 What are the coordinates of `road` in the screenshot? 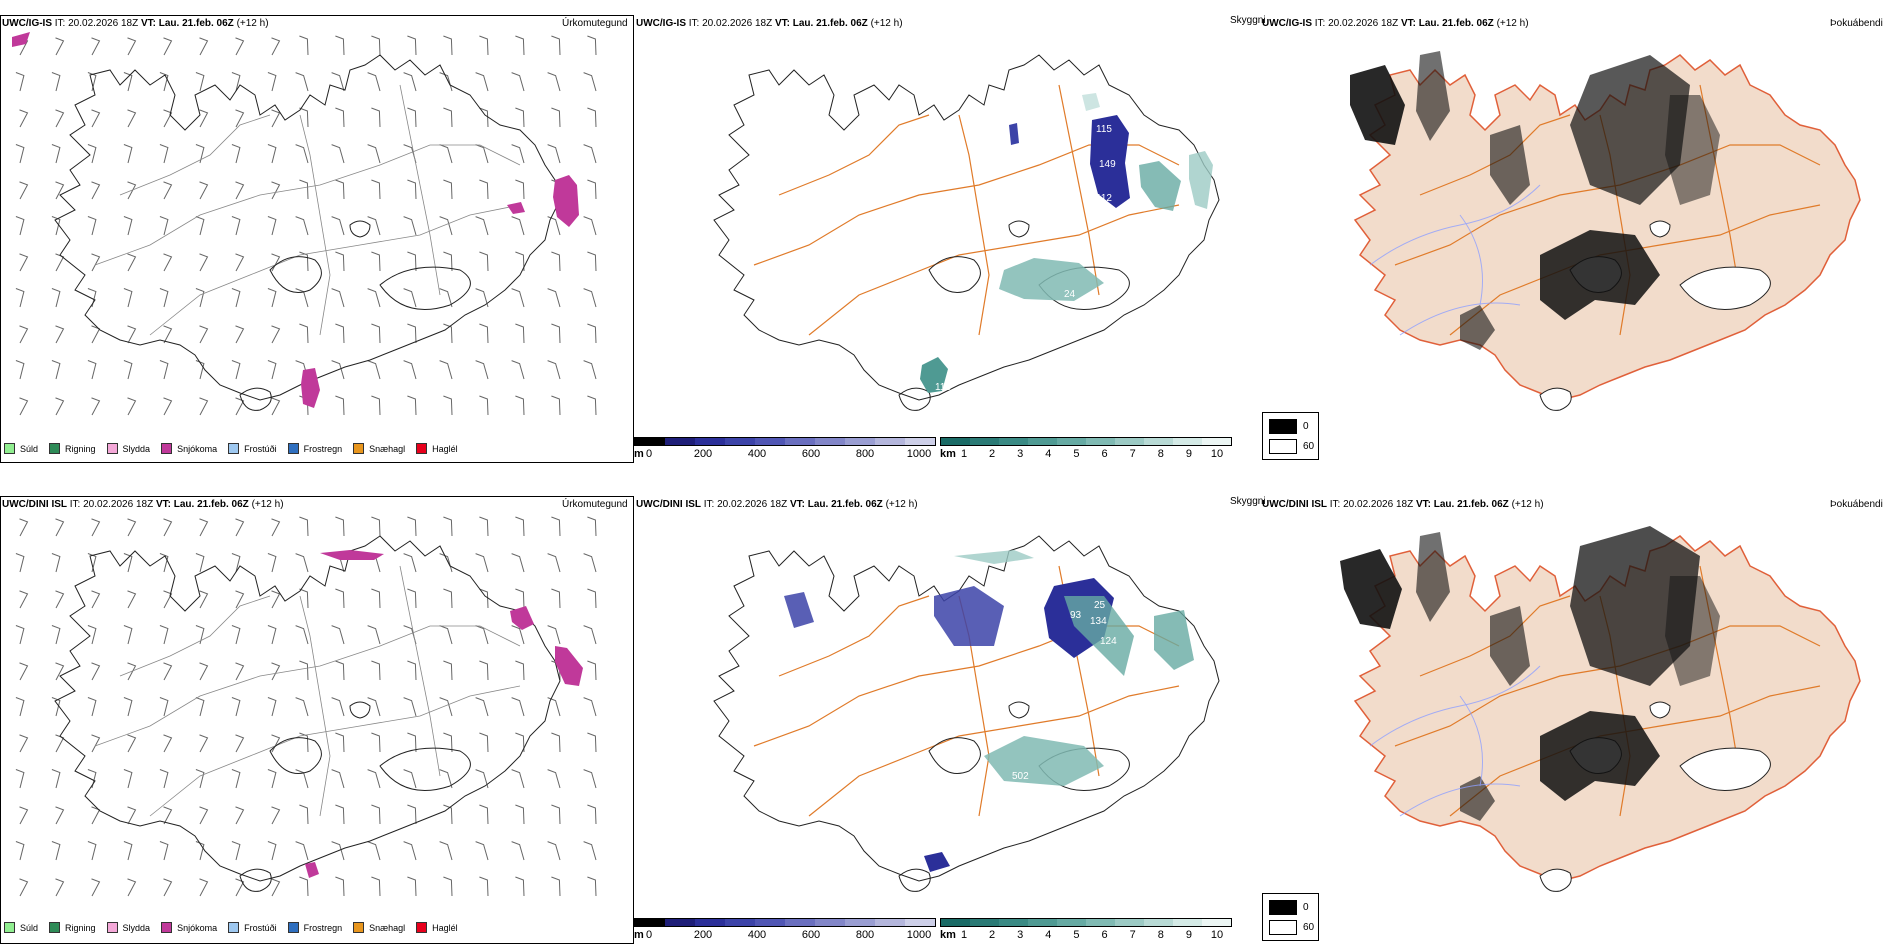 It's located at (307, 686).